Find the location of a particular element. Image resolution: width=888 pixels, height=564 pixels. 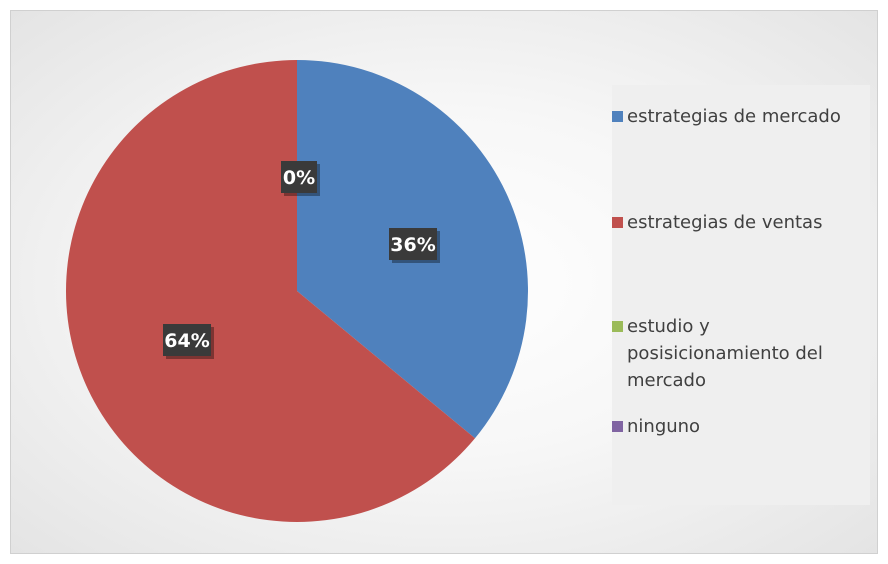

legend-item-estrategias-de-mercado: estrategias de mercado is located at coordinates (739, 116).